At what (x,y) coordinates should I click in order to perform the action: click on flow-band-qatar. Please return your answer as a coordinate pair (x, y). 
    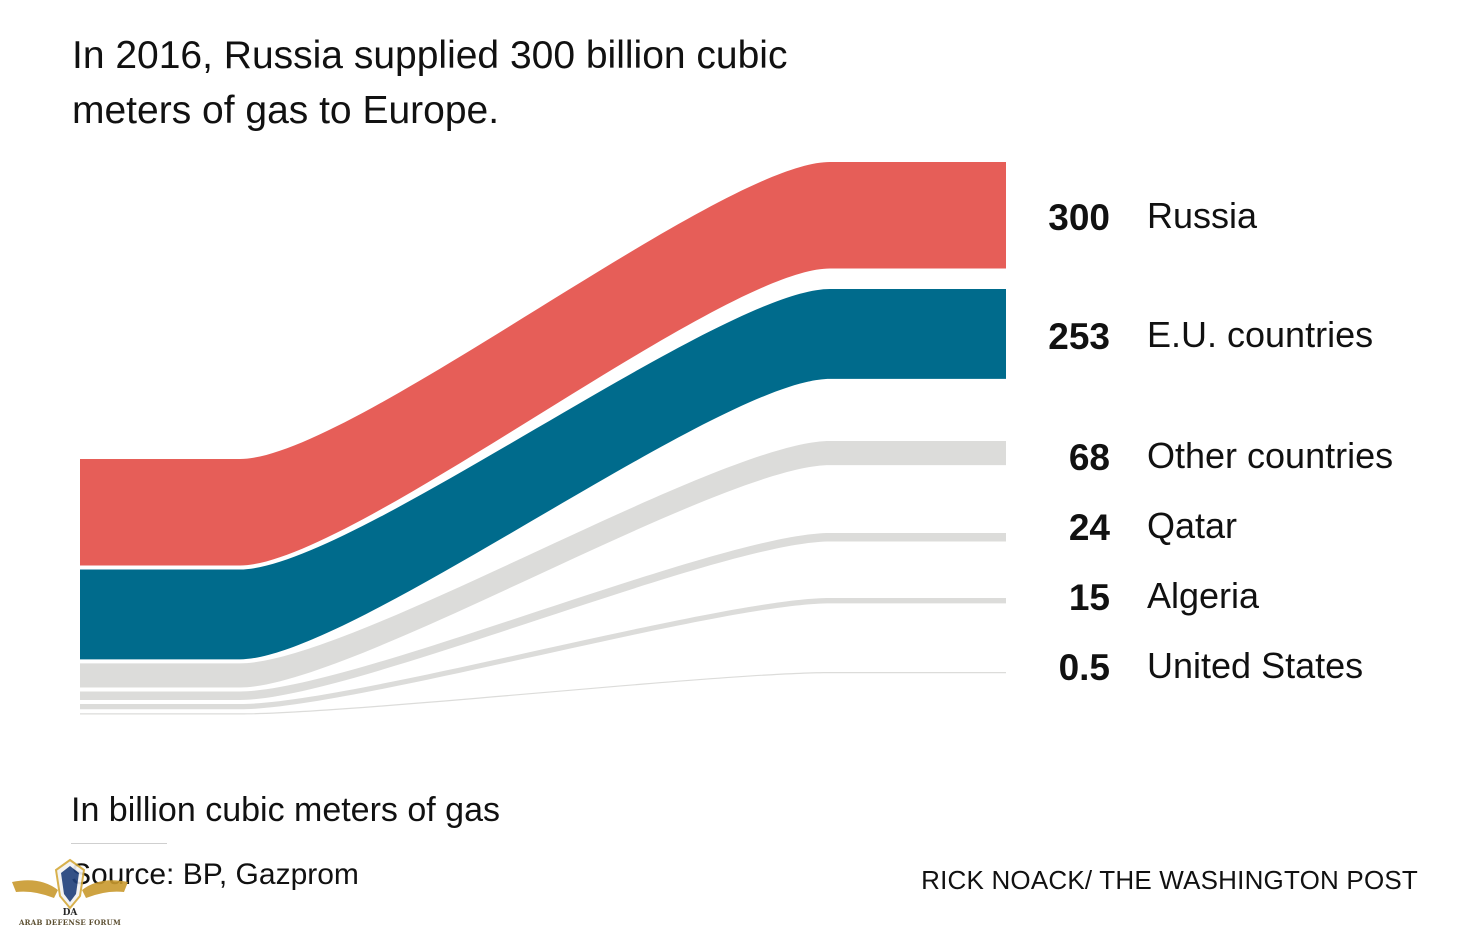
    Looking at the image, I should click on (543, 616).